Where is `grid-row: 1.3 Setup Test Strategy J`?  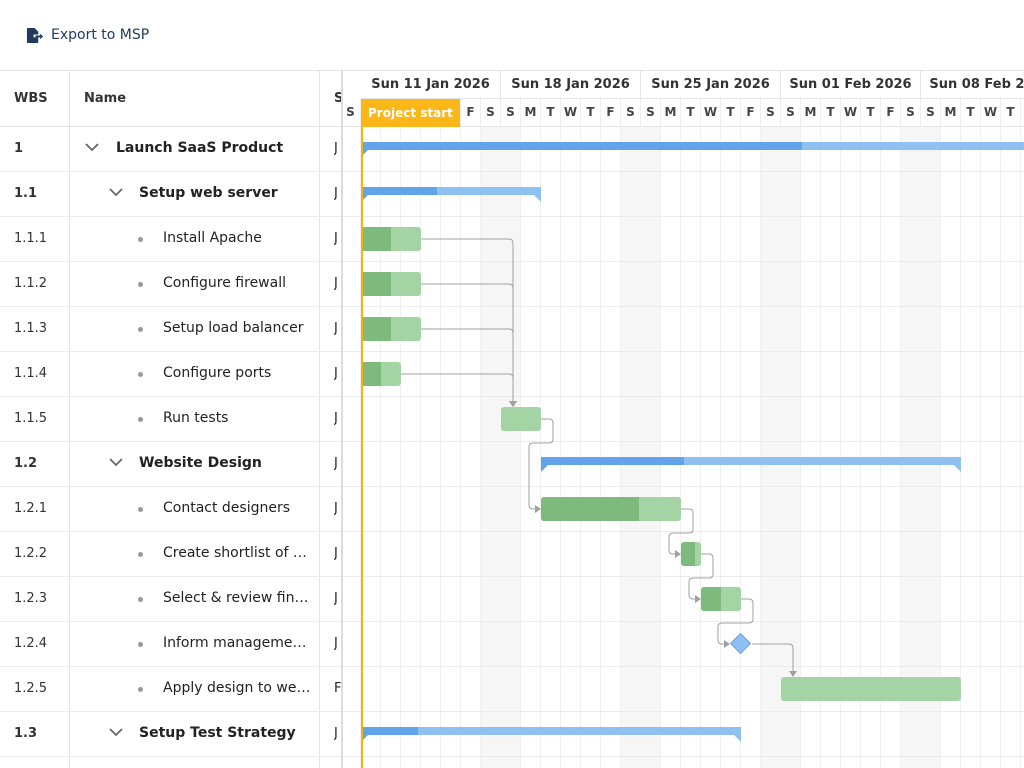 grid-row: 1.3 Setup Test Strategy J is located at coordinates (171, 734).